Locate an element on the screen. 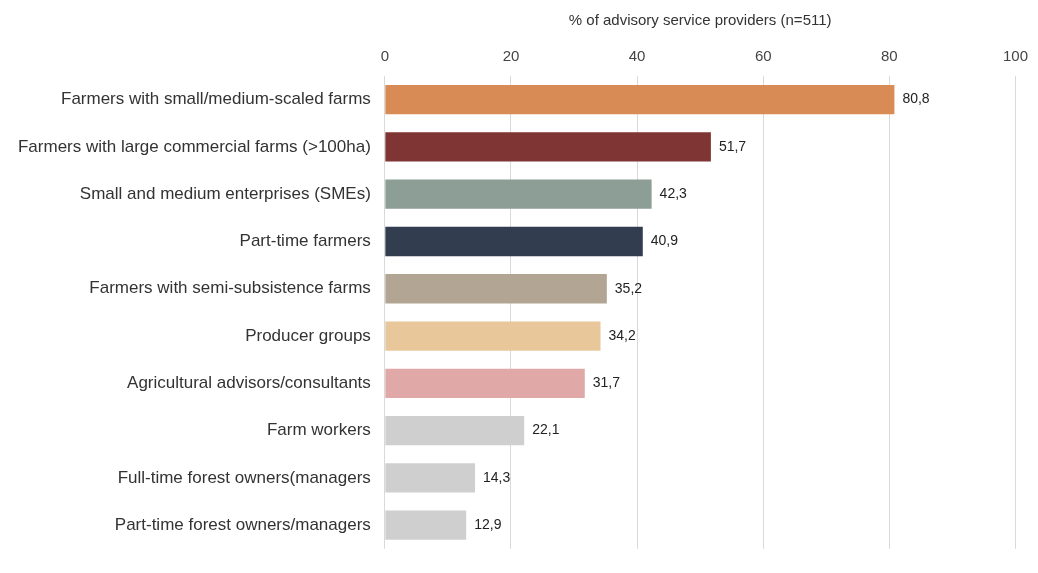 This screenshot has width=1038, height=573. y-tick-label: Farm workers is located at coordinates (318, 430).